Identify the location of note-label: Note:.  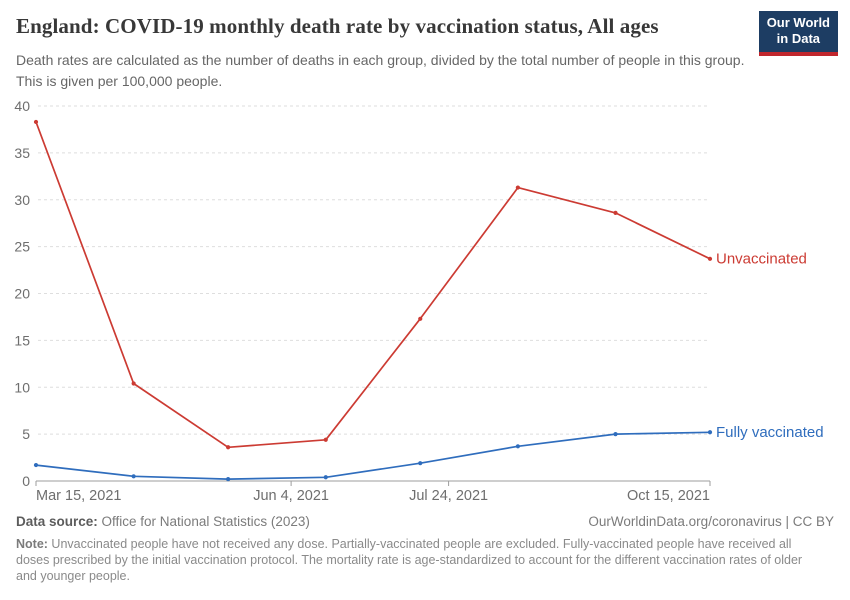
(32, 544).